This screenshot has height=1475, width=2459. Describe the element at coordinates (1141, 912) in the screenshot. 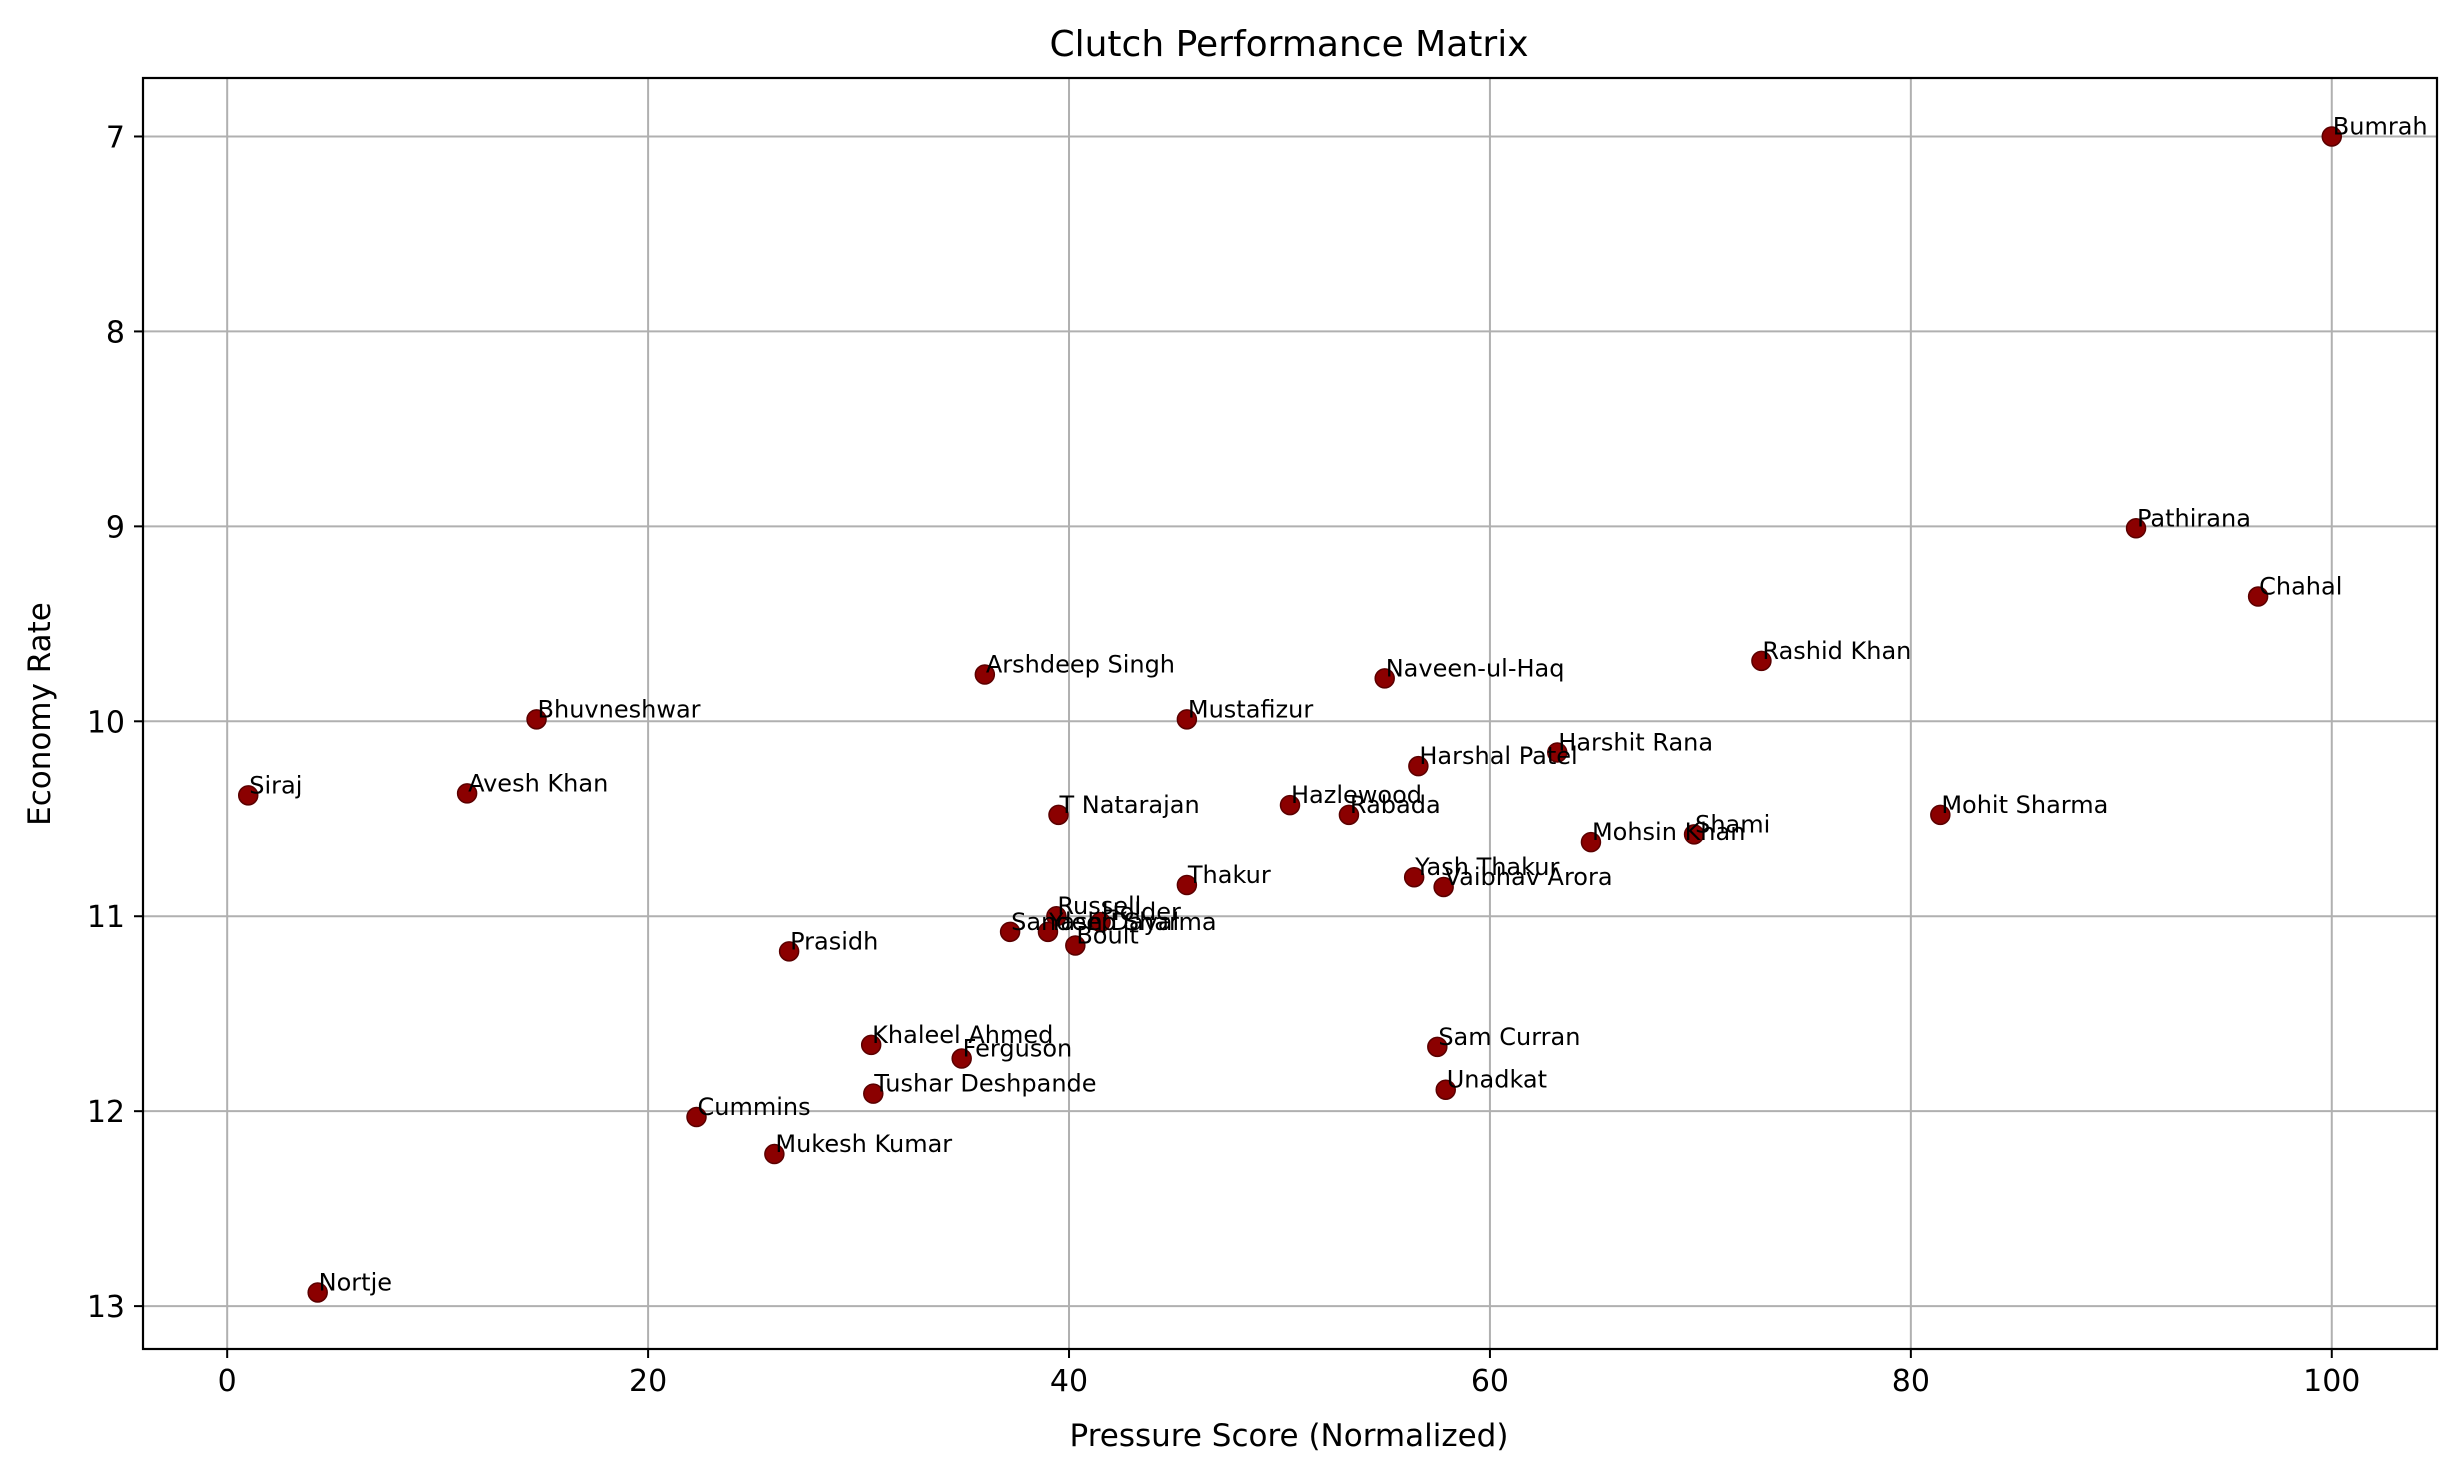

I see `point-label: Holder` at that location.